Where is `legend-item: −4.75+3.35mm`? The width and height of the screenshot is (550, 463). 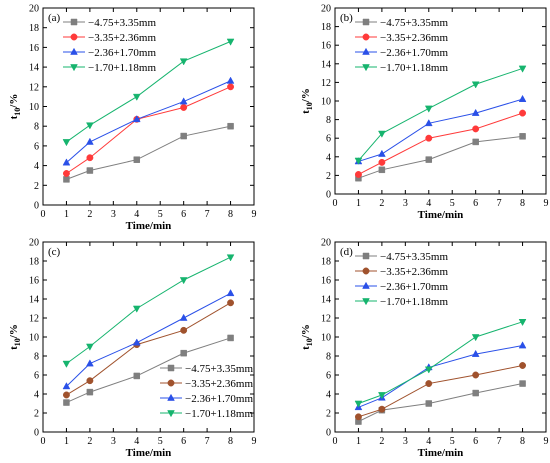
legend-item: −4.75+3.35mm is located at coordinates (401, 257).